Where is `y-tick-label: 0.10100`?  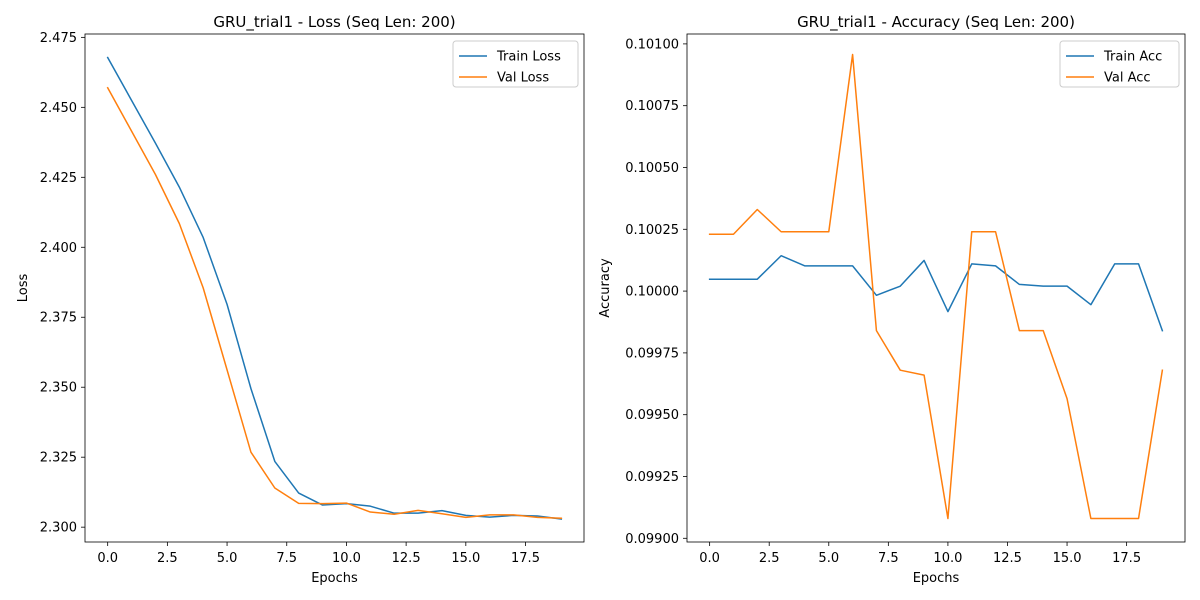
y-tick-label: 0.10100 is located at coordinates (652, 44).